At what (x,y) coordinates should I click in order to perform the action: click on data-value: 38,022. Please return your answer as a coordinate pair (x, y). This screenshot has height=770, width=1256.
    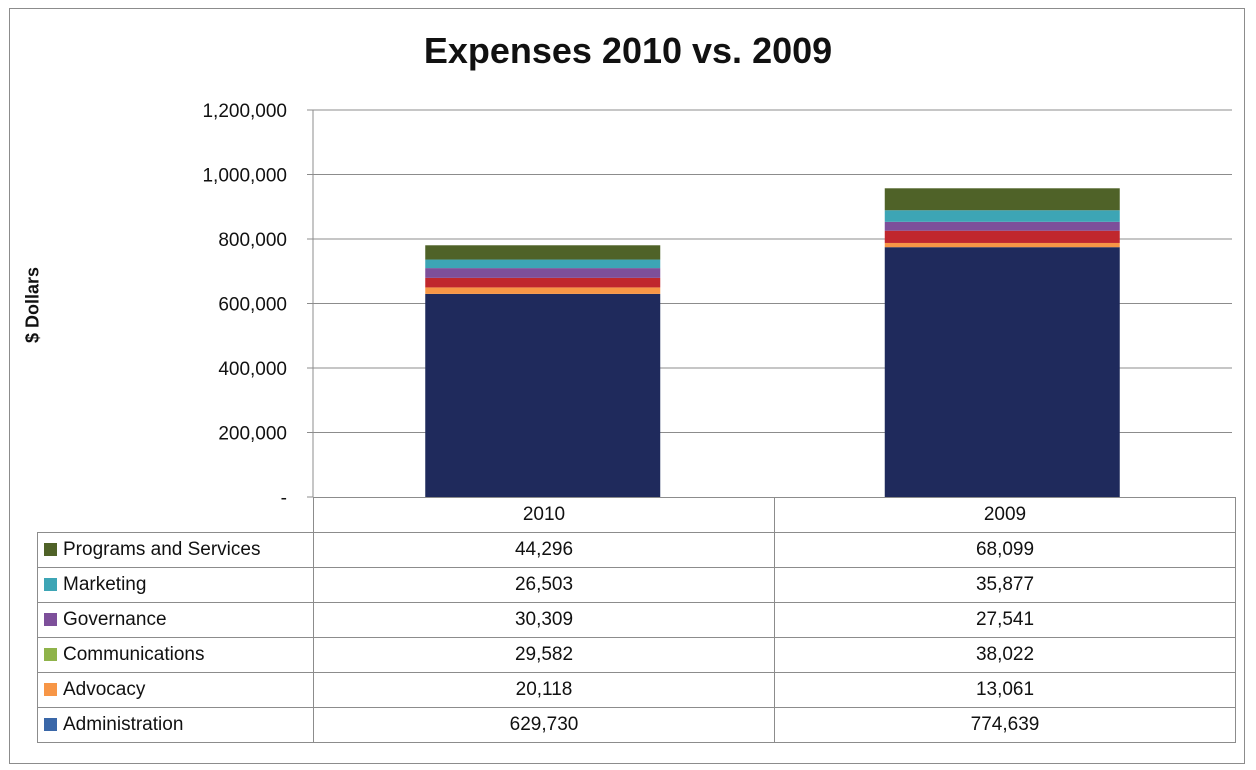
    Looking at the image, I should click on (1005, 655).